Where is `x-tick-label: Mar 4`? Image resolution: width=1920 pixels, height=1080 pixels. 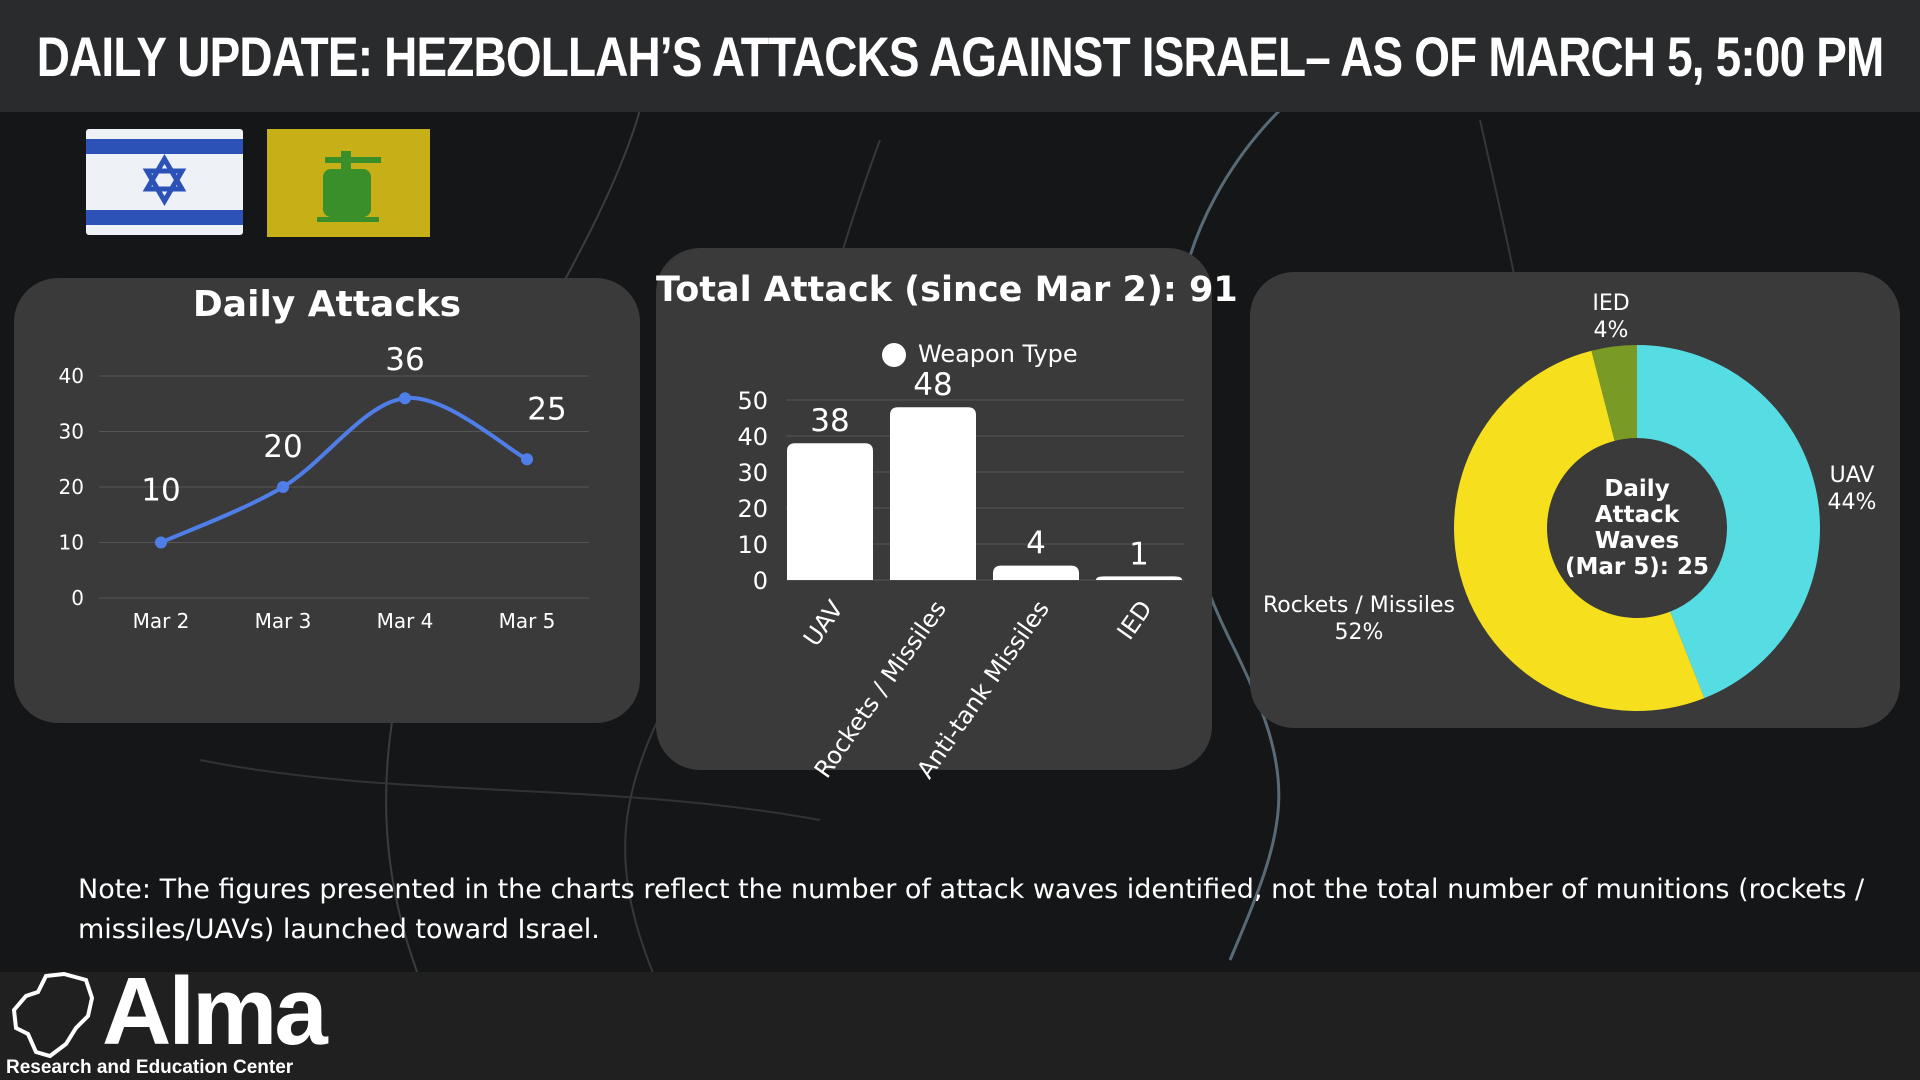
x-tick-label: Mar 4 is located at coordinates (405, 621).